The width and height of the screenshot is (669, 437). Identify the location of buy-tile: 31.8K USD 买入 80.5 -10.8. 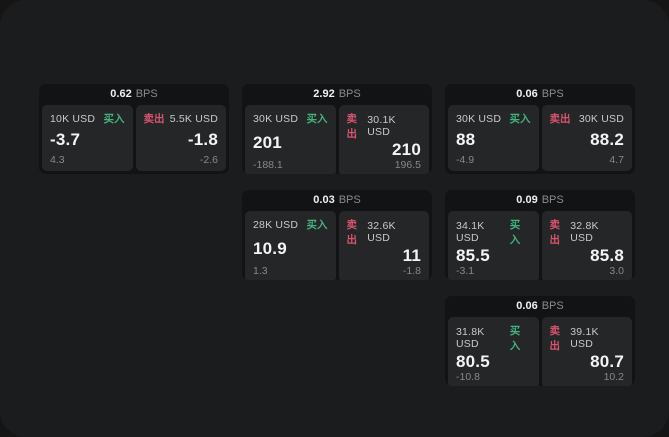
(493, 351).